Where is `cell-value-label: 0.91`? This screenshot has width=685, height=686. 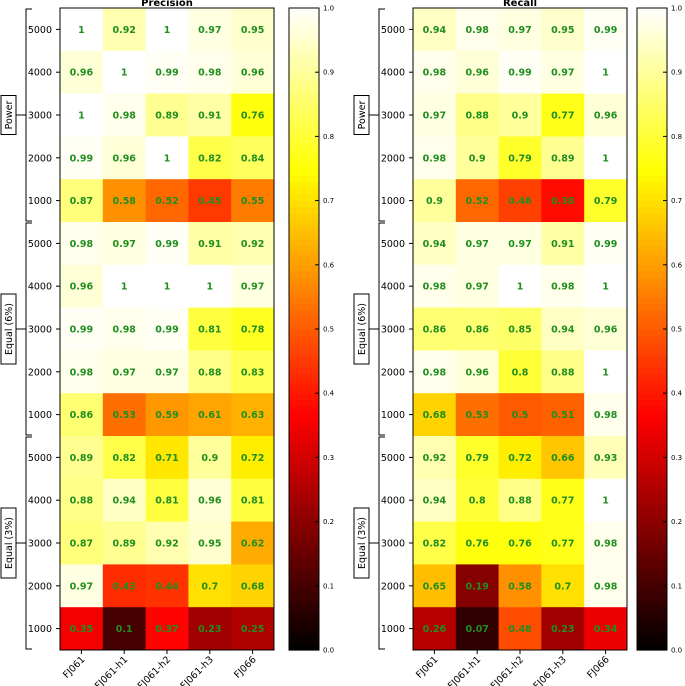
cell-value-label: 0.91 is located at coordinates (209, 244).